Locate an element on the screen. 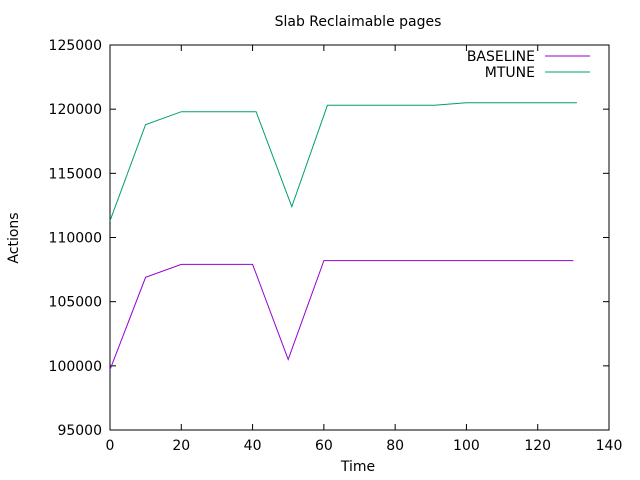 This screenshot has height=480, width=640. y-tick-label: 95000 is located at coordinates (79, 431).